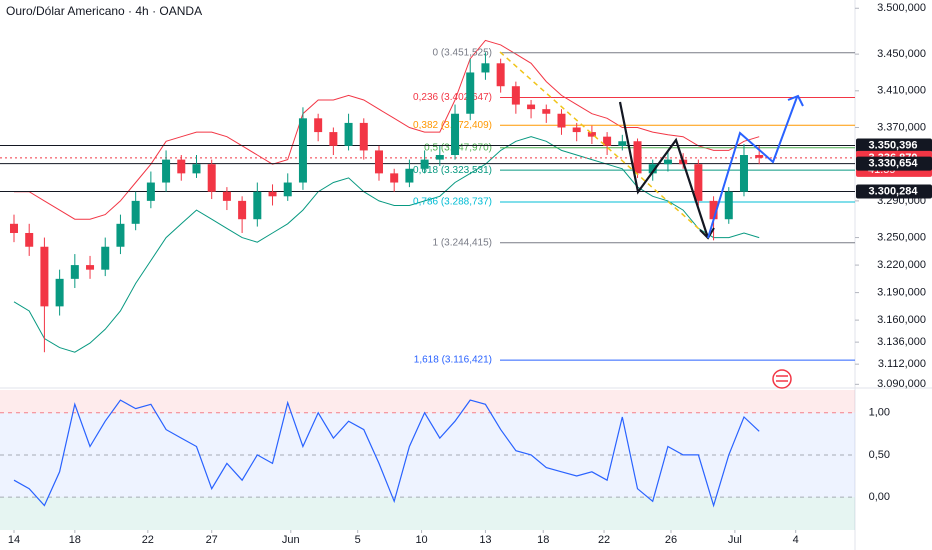 The height and width of the screenshot is (550, 932). What do you see at coordinates (453, 360) in the screenshot?
I see `fib-label: 1,618 (3.116,421)` at bounding box center [453, 360].